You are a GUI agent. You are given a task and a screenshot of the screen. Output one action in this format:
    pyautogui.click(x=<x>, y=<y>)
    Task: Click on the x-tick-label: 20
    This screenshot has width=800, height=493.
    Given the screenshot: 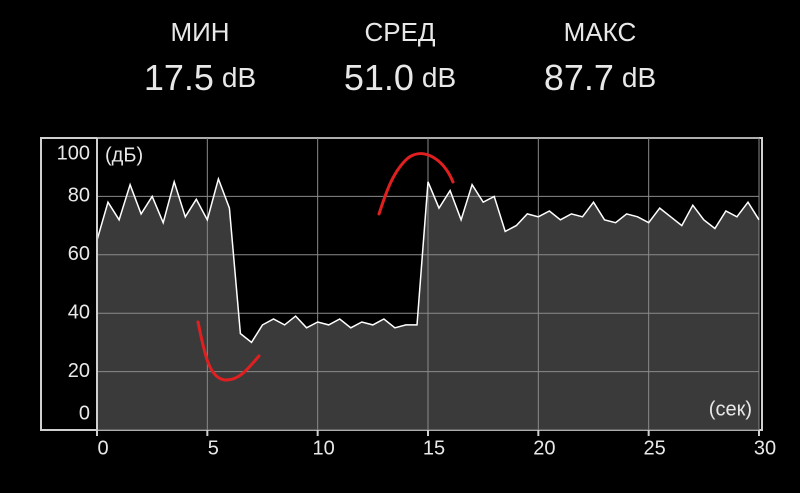 What is the action you would take?
    pyautogui.click(x=544, y=448)
    